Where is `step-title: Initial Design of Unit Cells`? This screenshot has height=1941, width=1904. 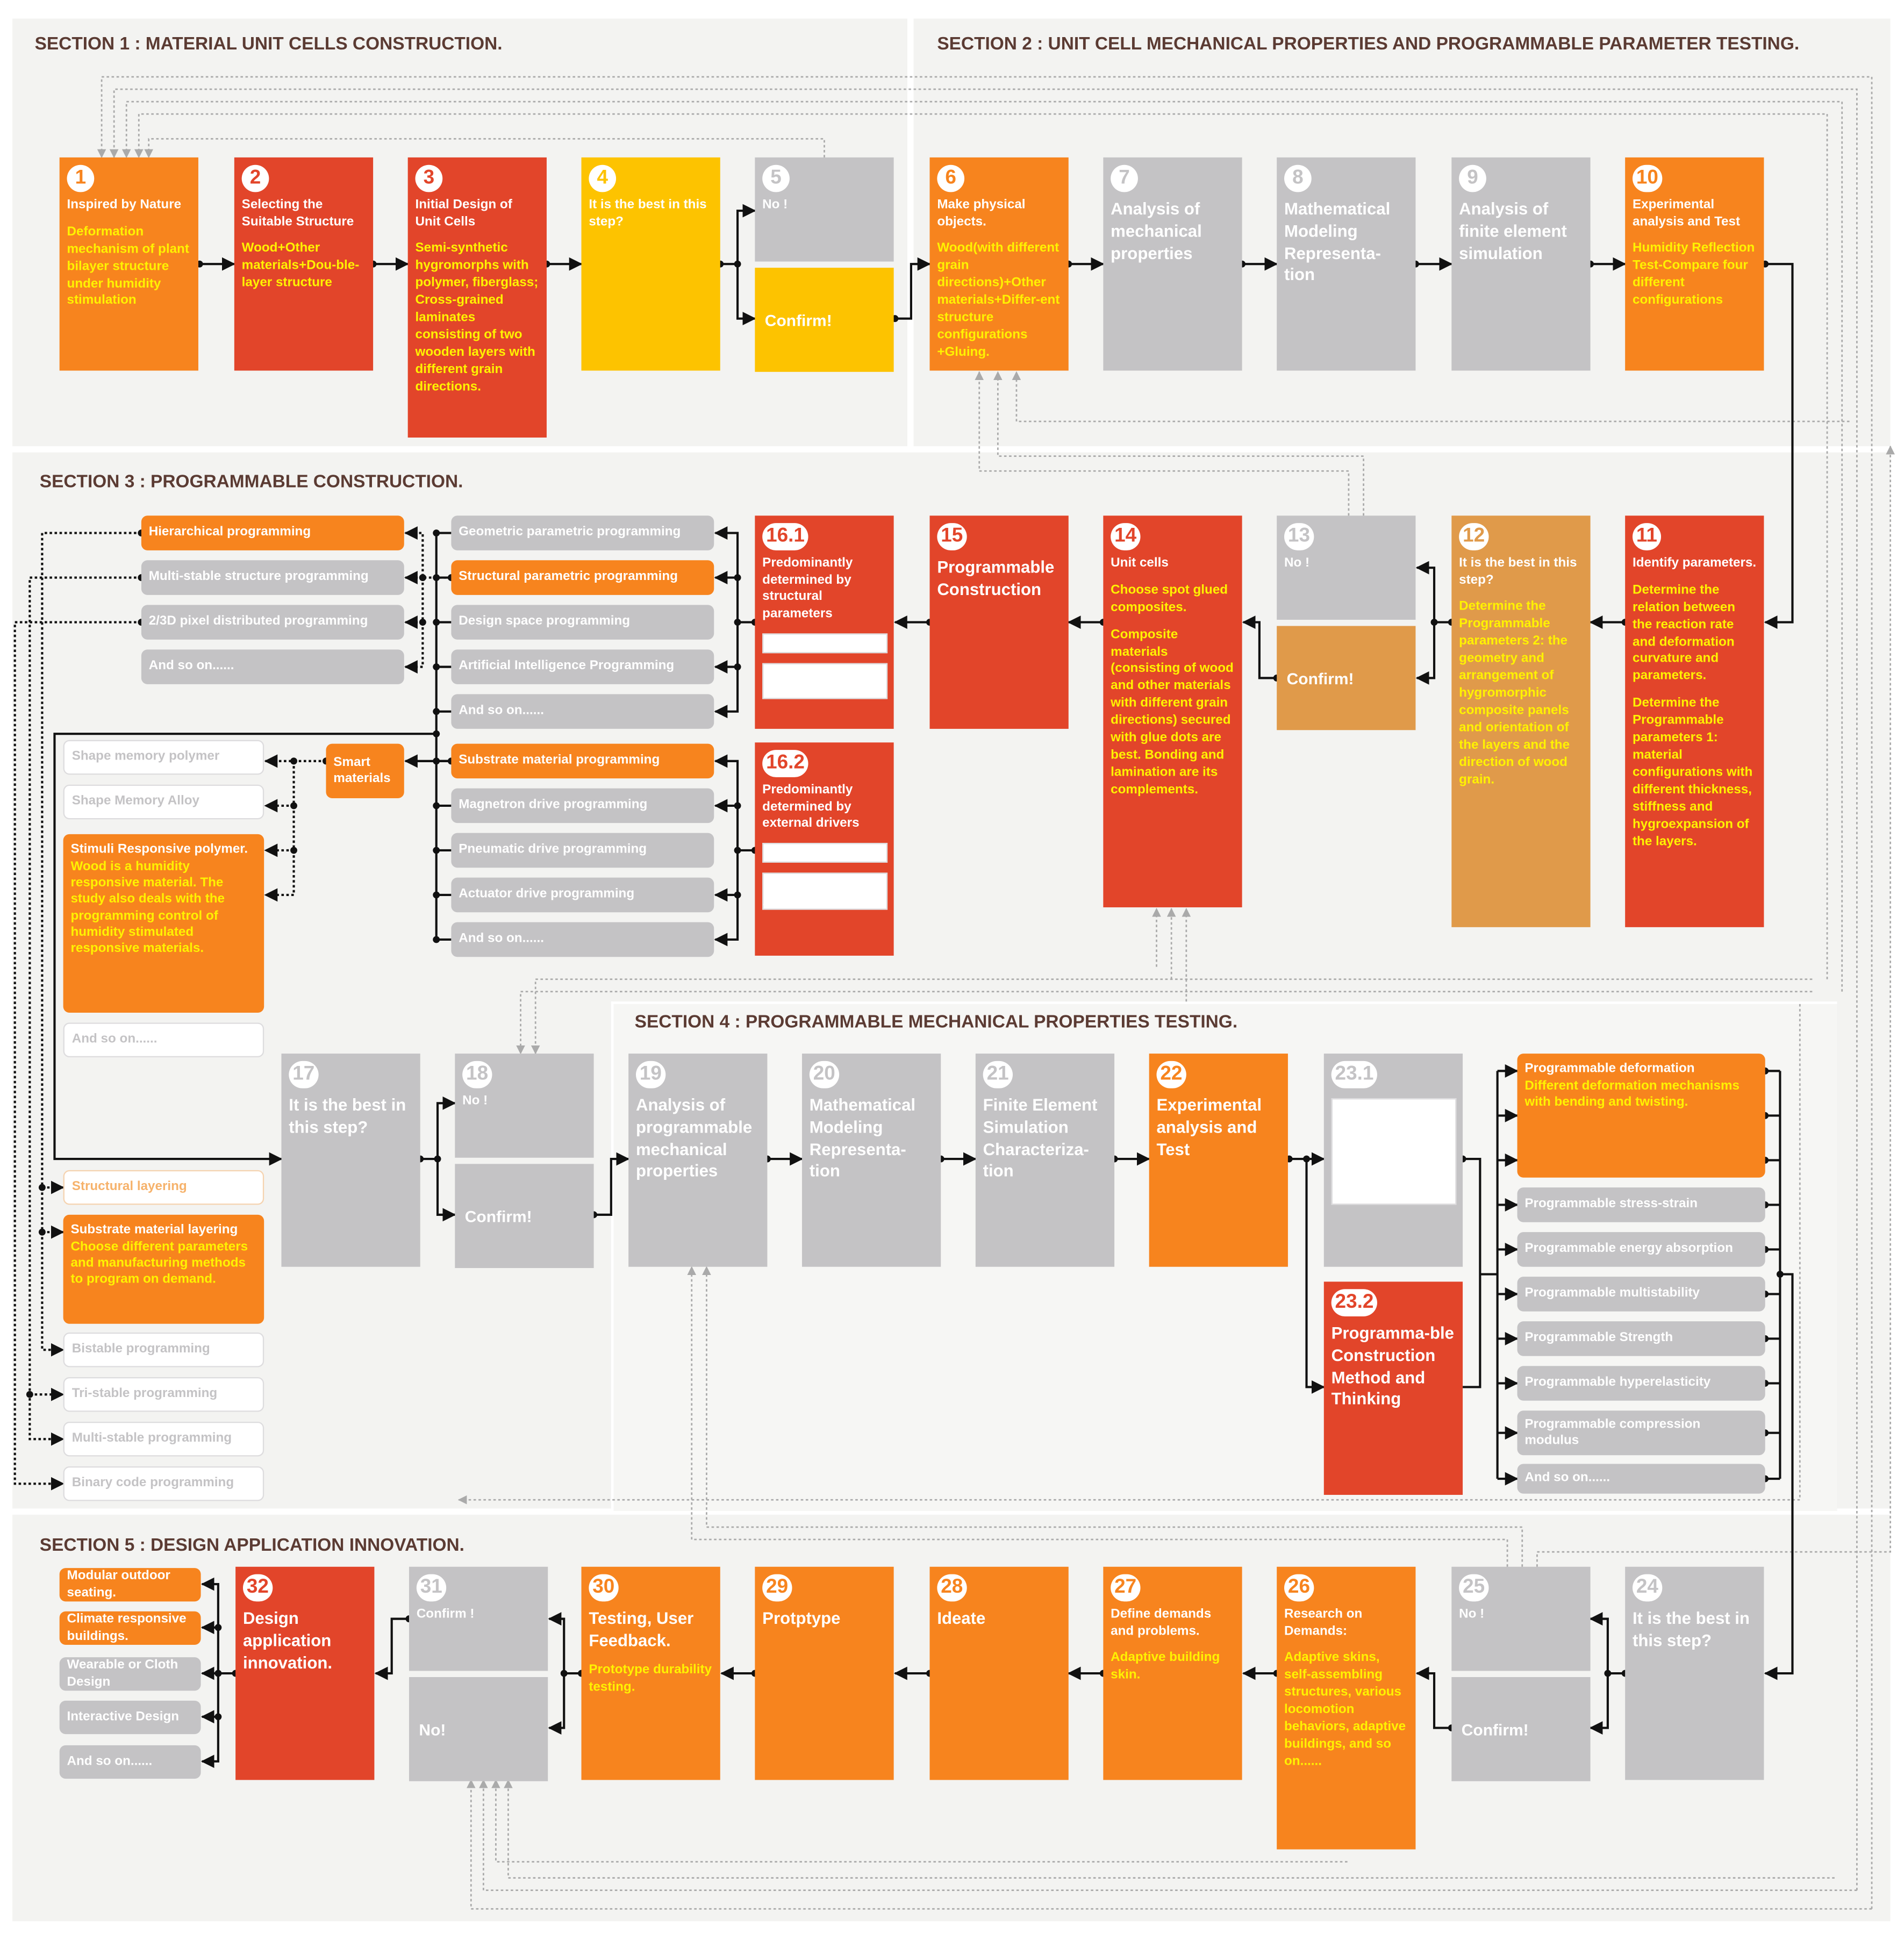
step-title: Initial Design of Unit Cells is located at coordinates (464, 213).